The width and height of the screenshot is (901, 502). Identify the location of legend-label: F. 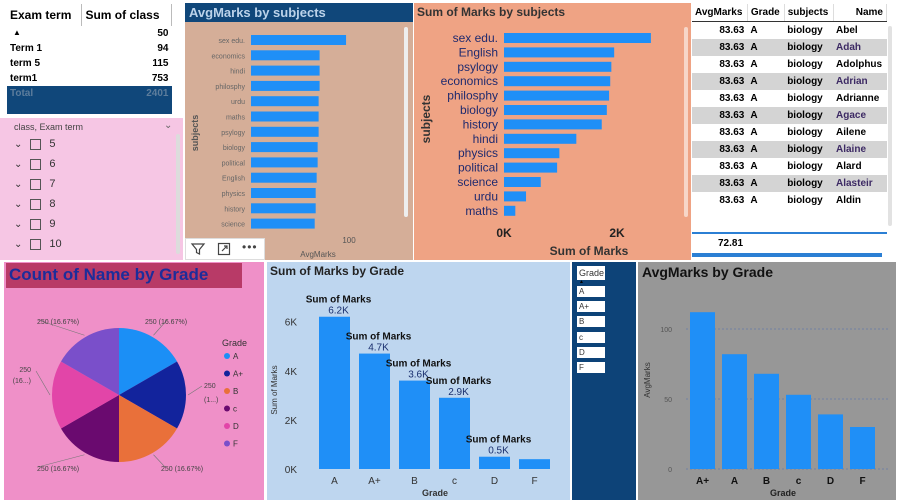
(235, 444).